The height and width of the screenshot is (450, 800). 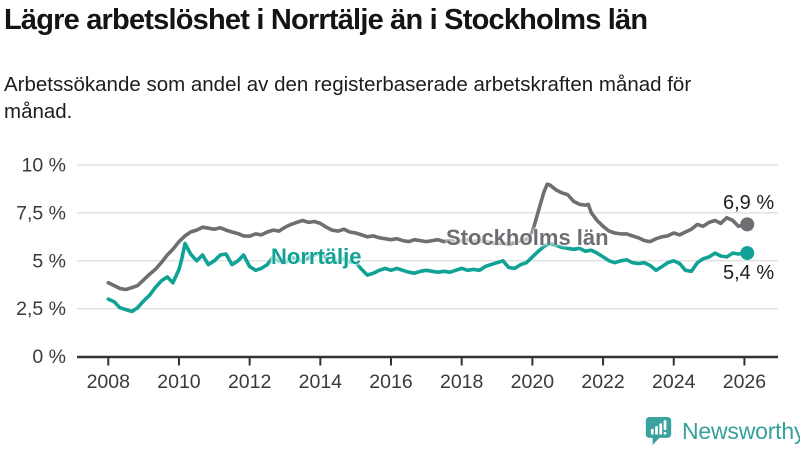 I want to click on x-tick-label: 2020, so click(x=533, y=382).